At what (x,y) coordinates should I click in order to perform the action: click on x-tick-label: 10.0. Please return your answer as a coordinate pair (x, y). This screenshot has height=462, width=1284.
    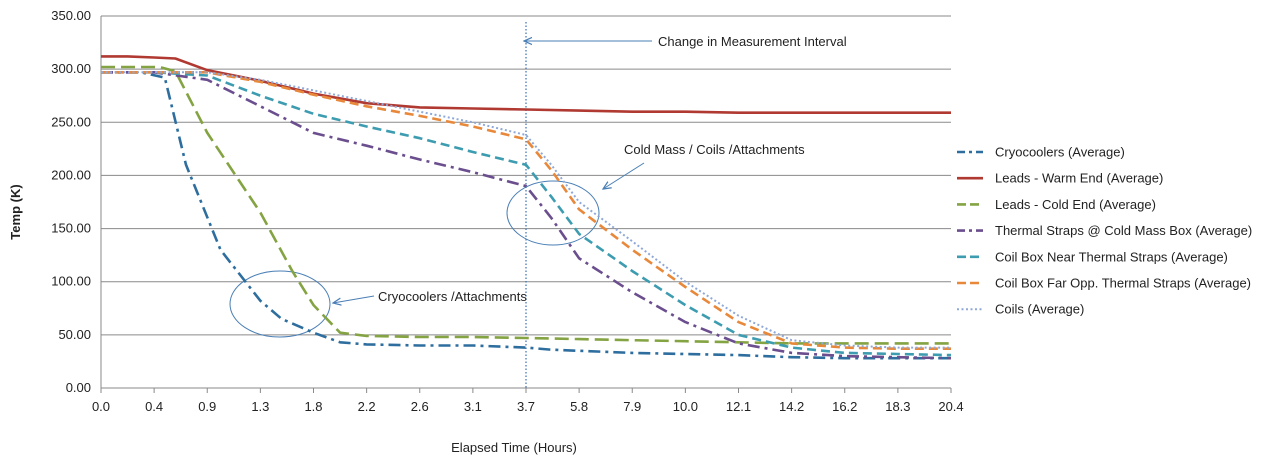
    Looking at the image, I should click on (685, 406).